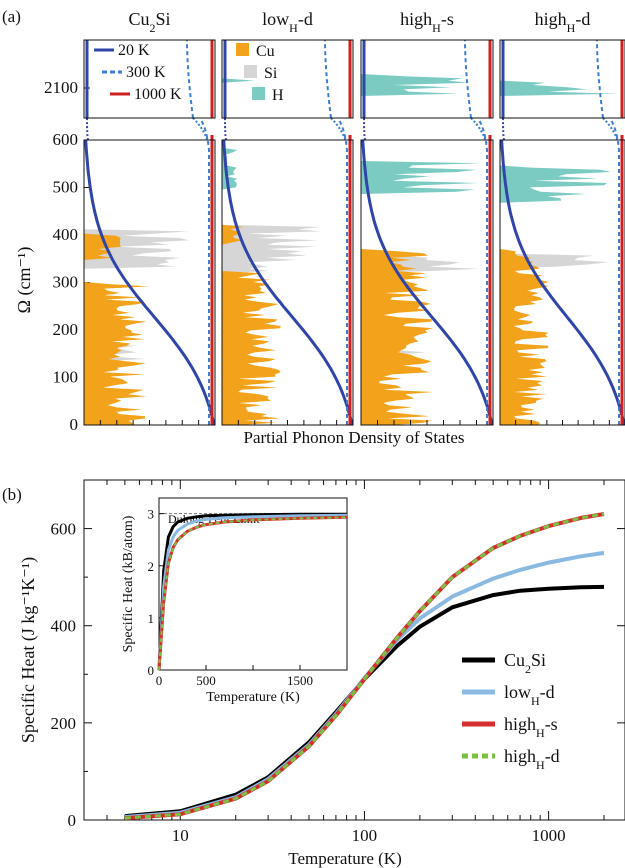 The image size is (625, 868). I want to click on inset-x-tick-label: 0, so click(159, 680).